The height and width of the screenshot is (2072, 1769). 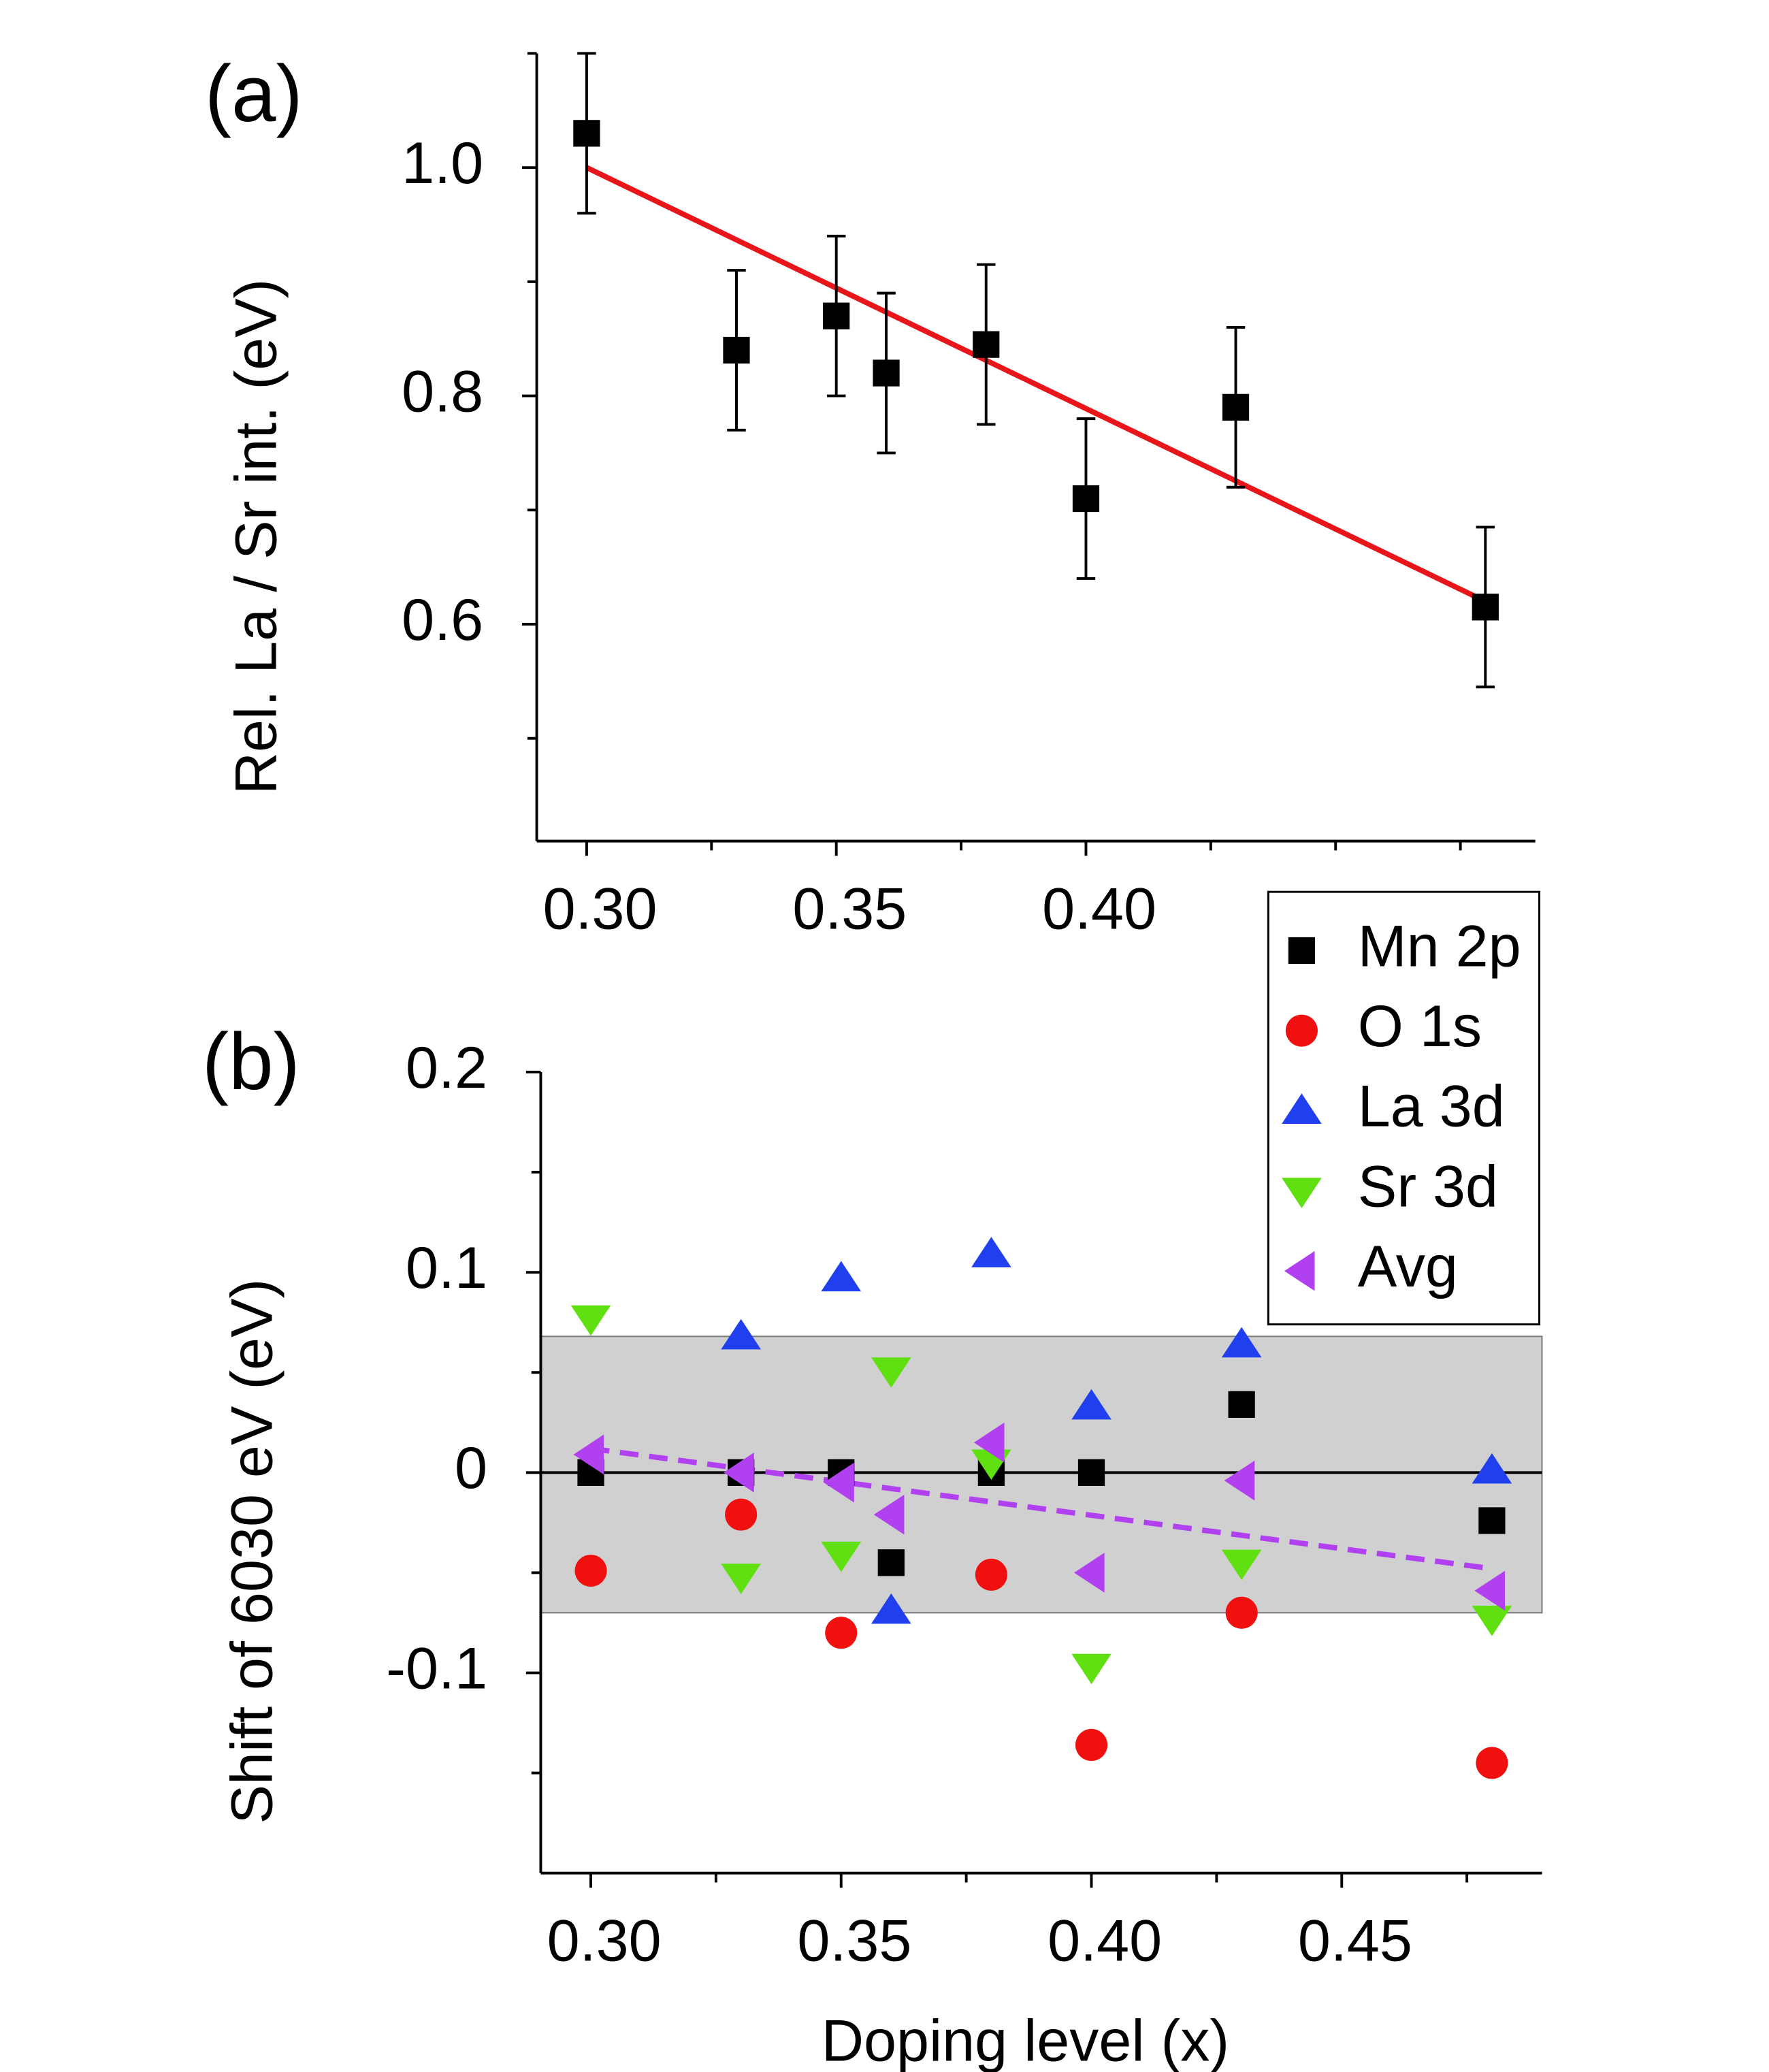 What do you see at coordinates (1428, 1186) in the screenshot?
I see `legend-label: Sr 3d` at bounding box center [1428, 1186].